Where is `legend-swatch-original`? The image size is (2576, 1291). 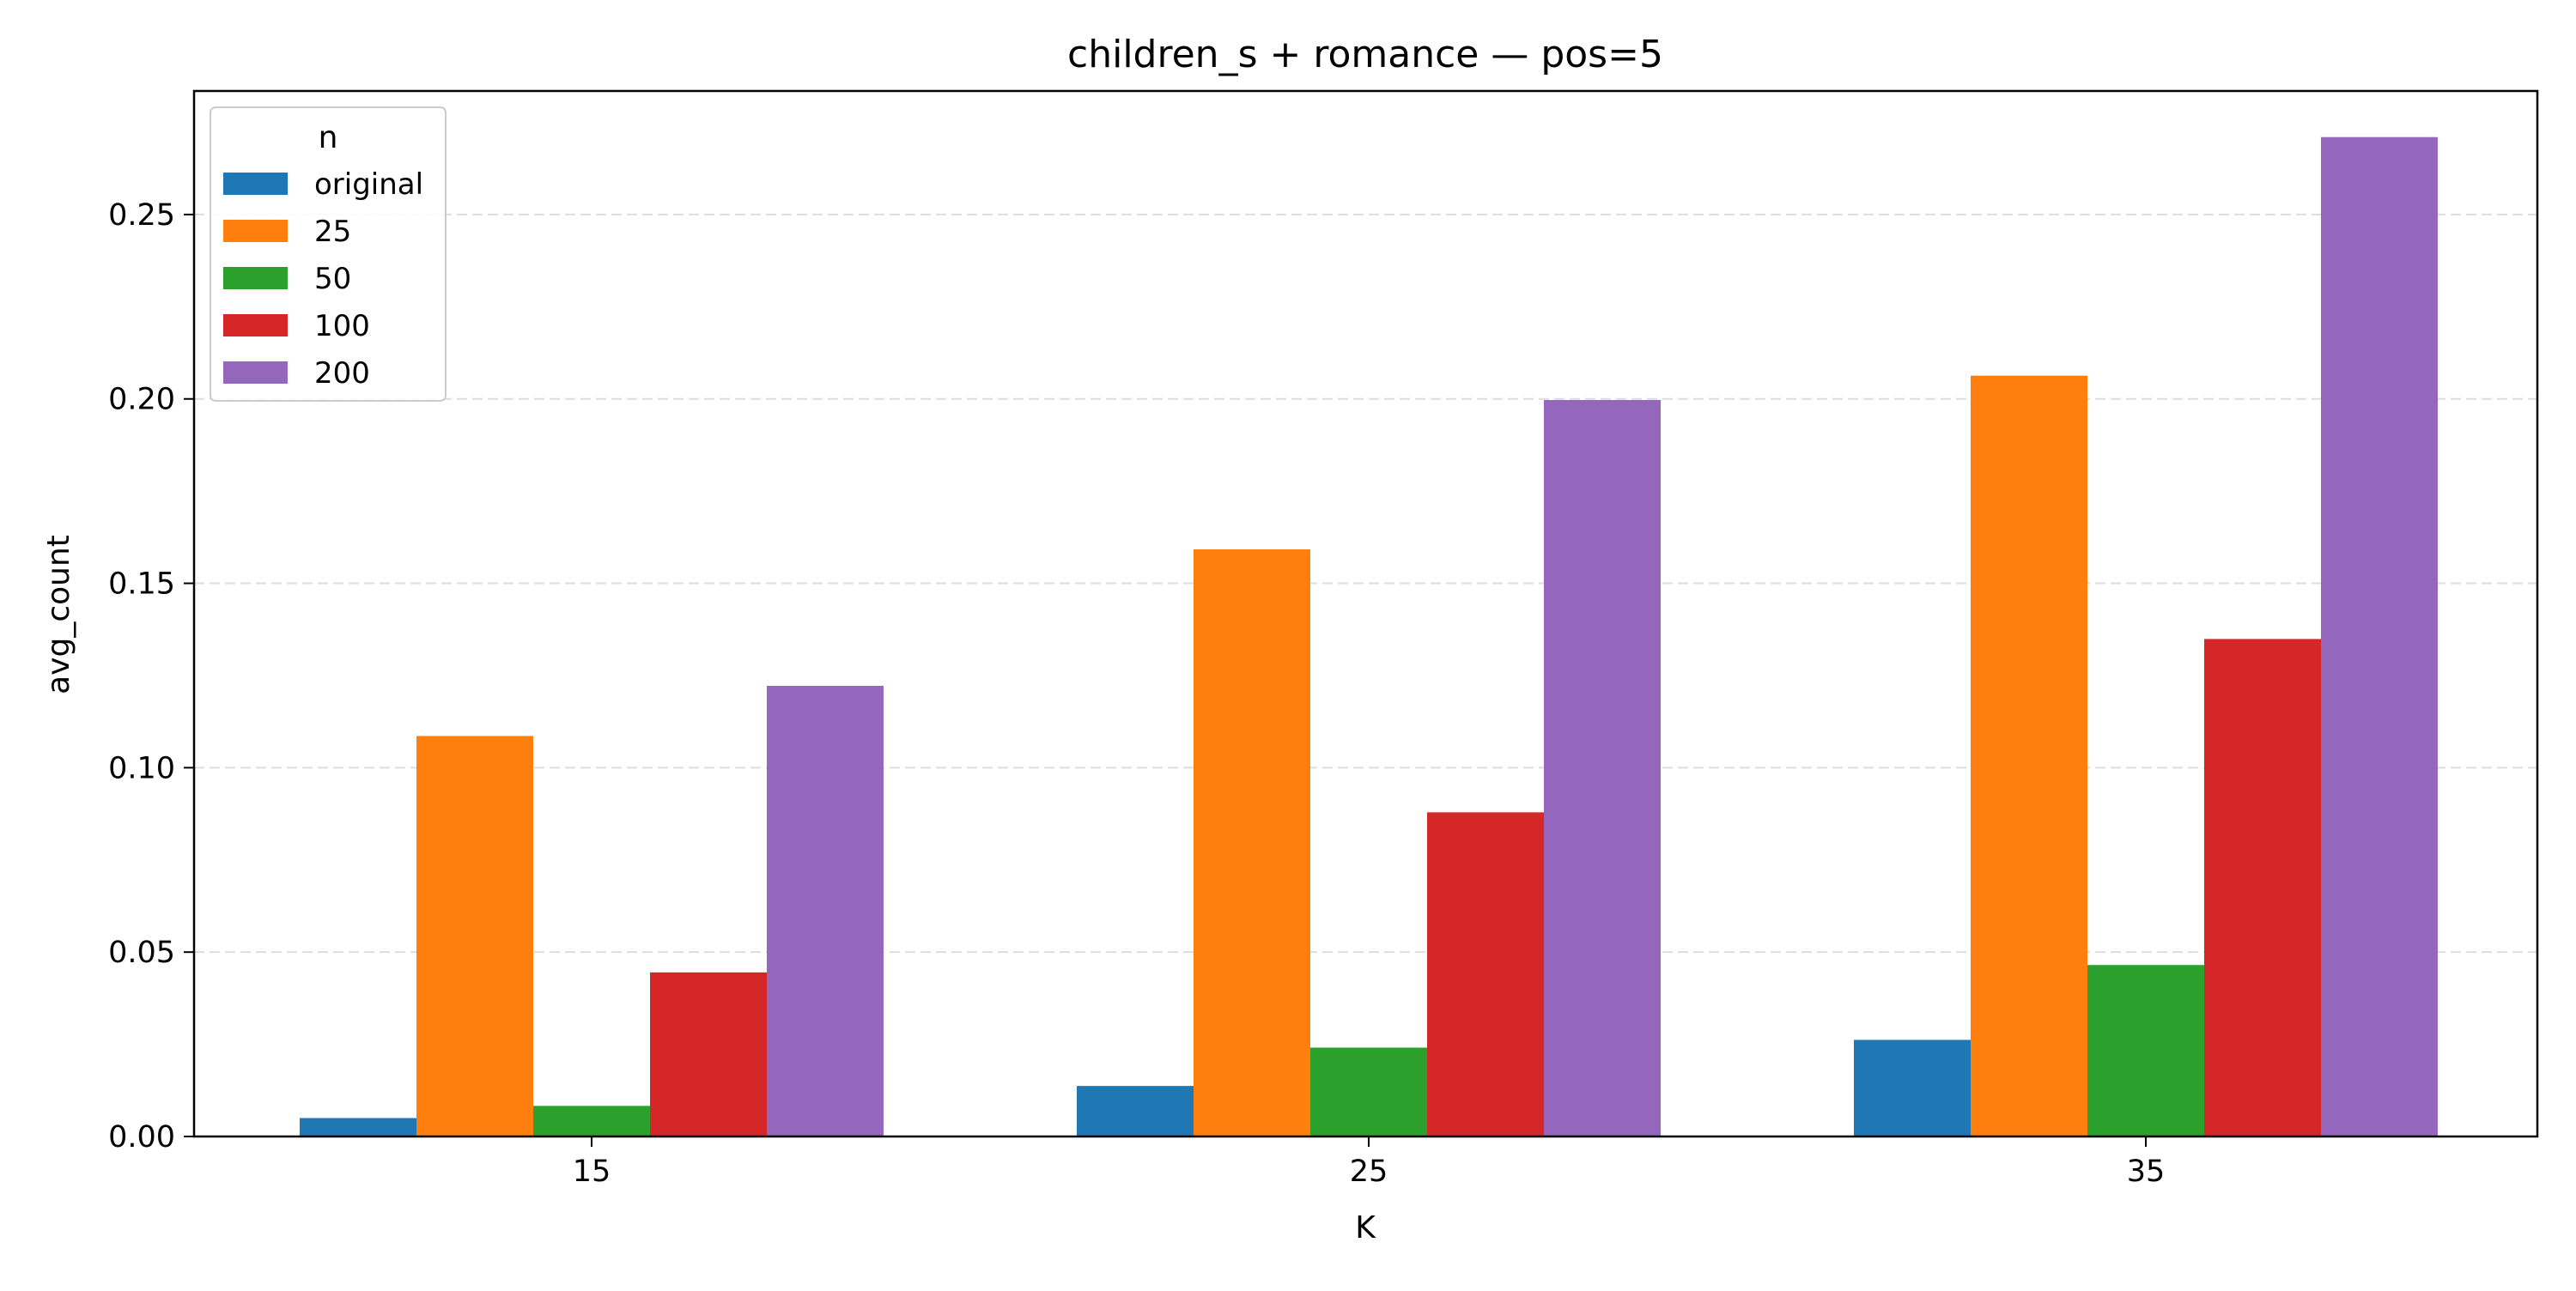 legend-swatch-original is located at coordinates (255, 184).